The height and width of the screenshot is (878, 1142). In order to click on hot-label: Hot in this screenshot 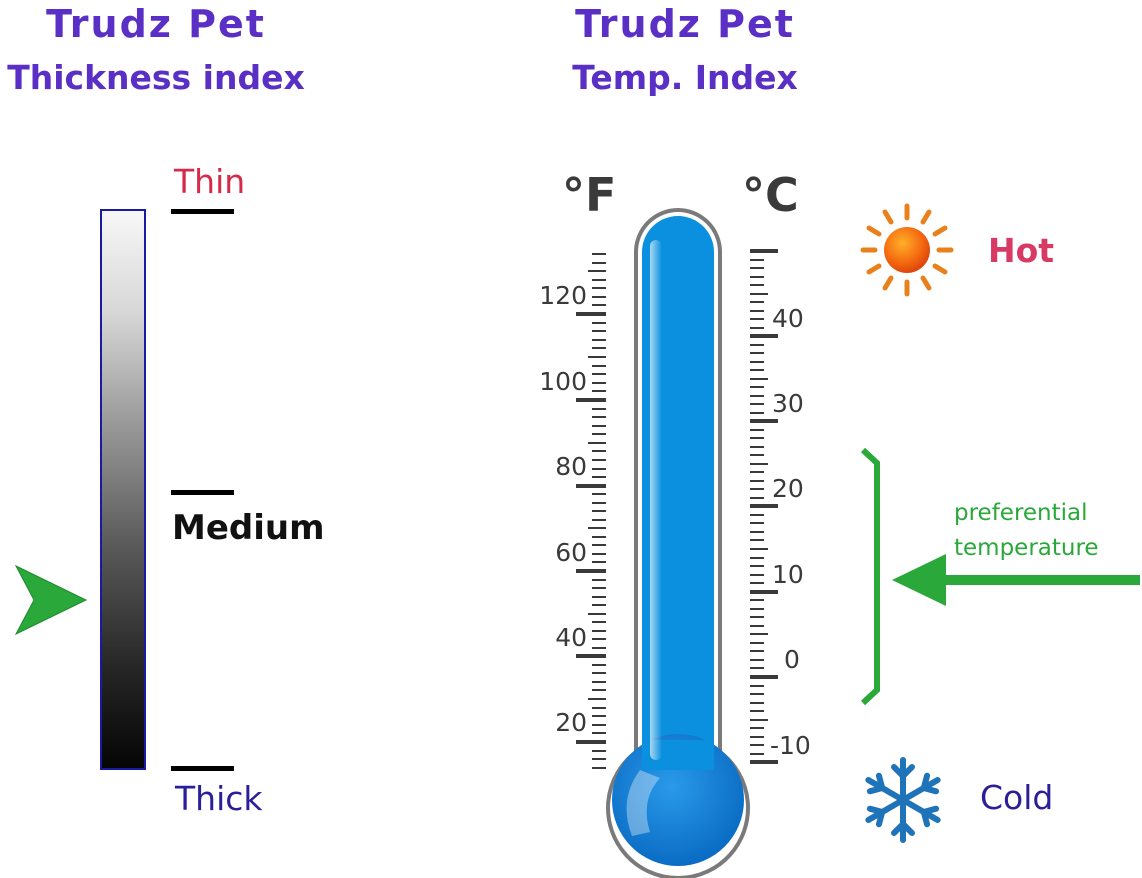, I will do `click(1021, 250)`.